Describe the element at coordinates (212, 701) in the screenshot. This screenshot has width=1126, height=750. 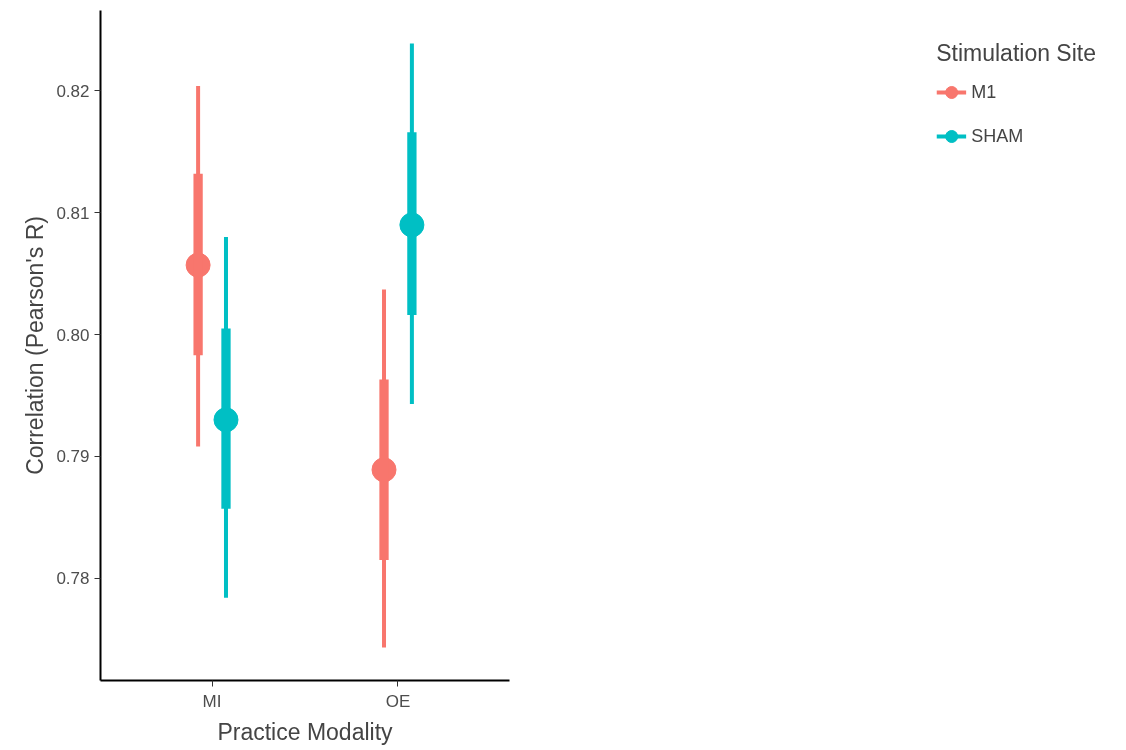
I see `x-tick-label: MI` at that location.